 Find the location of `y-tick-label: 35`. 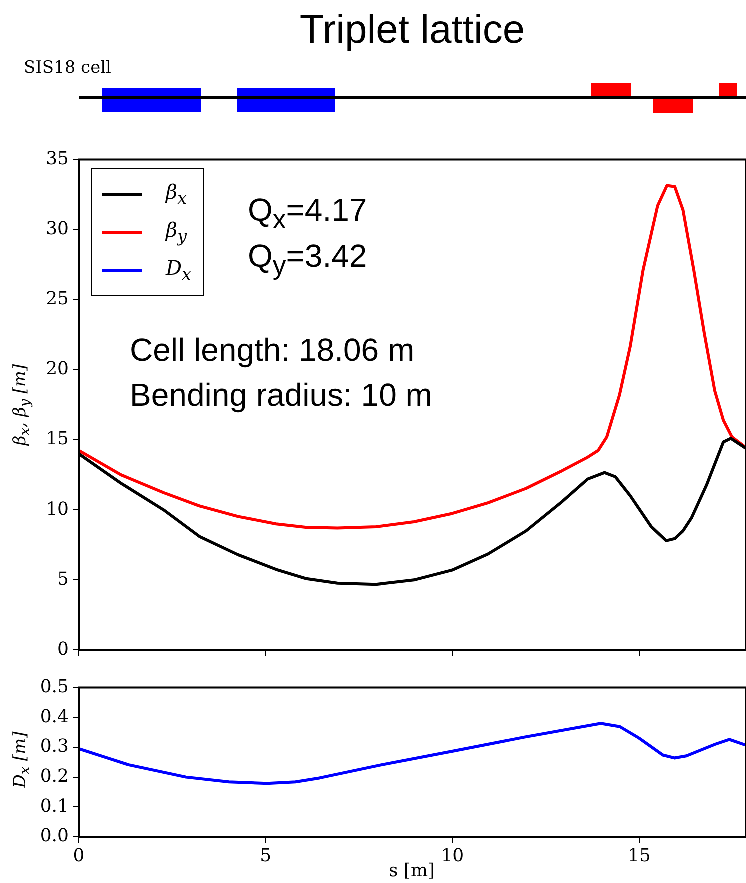

y-tick-label: 35 is located at coordinates (57, 159).